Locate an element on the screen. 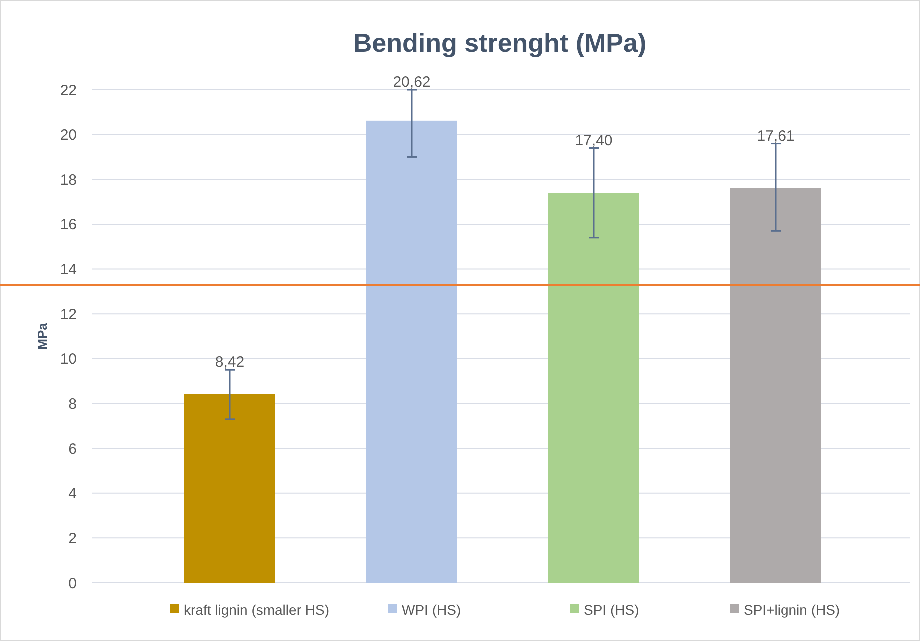 The image size is (920, 641). y-tick-label: 14 is located at coordinates (68, 270).